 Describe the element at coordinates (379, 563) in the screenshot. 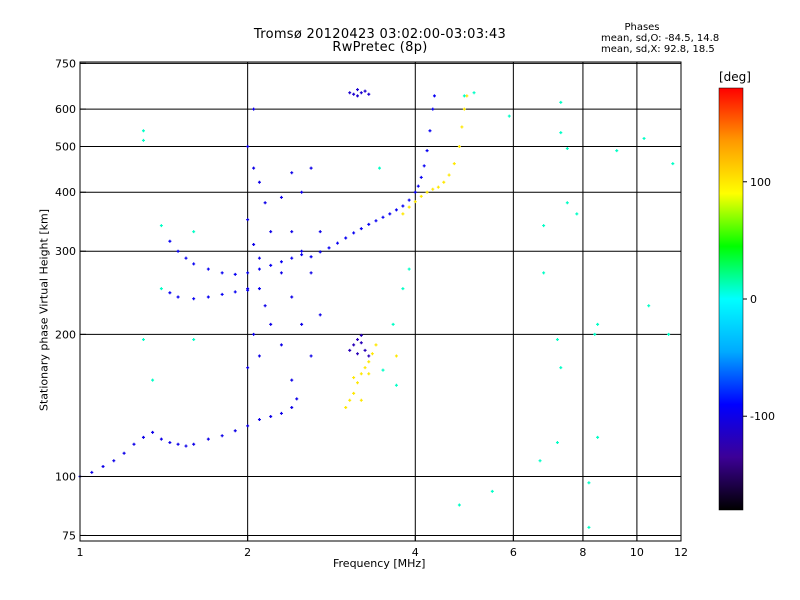

I see `x-axis-label: Frequency [MHz]` at that location.